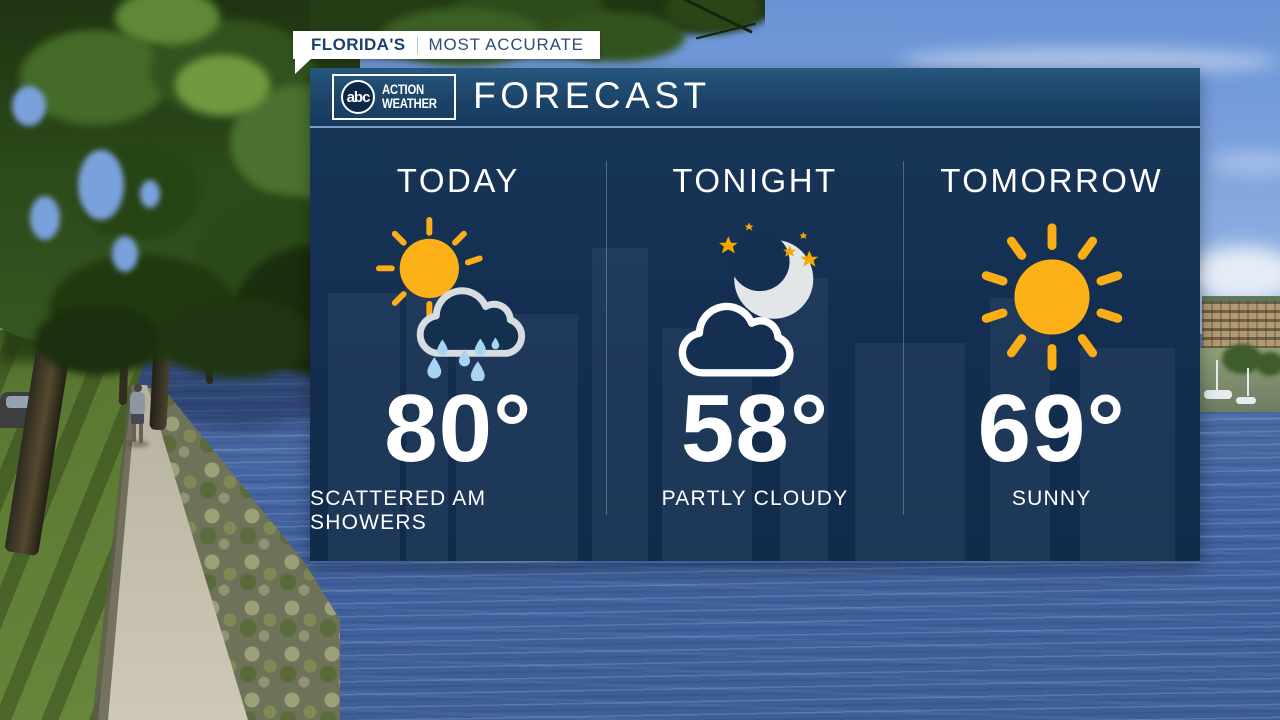 The width and height of the screenshot is (1280, 720). What do you see at coordinates (755, 98) in the screenshot?
I see `panel-header: abc ACTION WEATHER FORECAST` at bounding box center [755, 98].